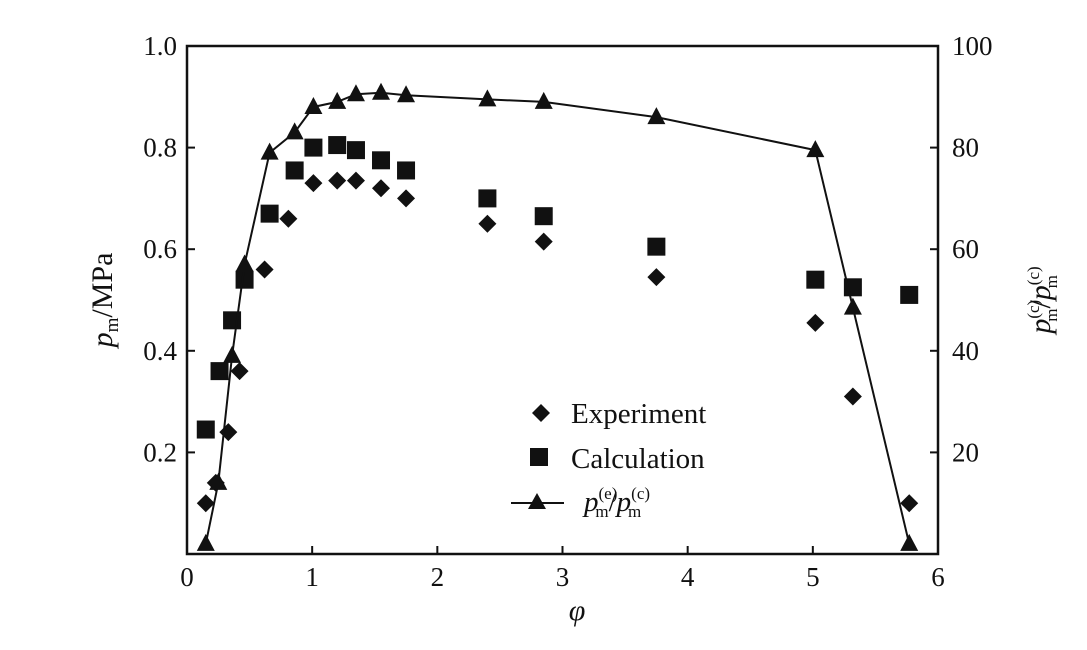 This screenshot has width=1087, height=650. What do you see at coordinates (965, 452) in the screenshot?
I see `y2-tick-label: 20` at bounding box center [965, 452].